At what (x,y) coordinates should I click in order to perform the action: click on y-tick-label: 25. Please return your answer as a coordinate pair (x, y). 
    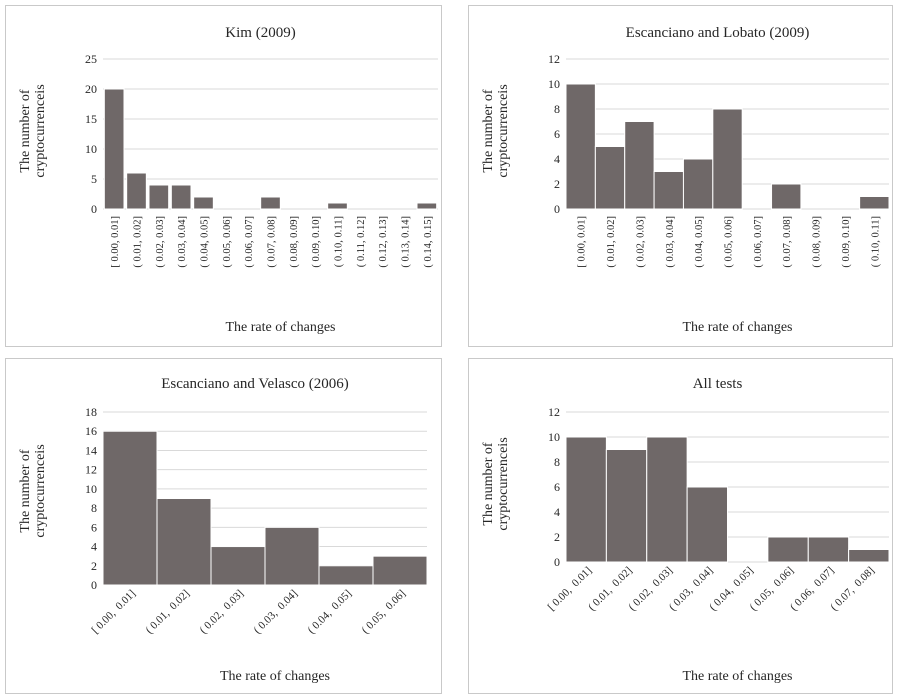
    Looking at the image, I should click on (91, 59).